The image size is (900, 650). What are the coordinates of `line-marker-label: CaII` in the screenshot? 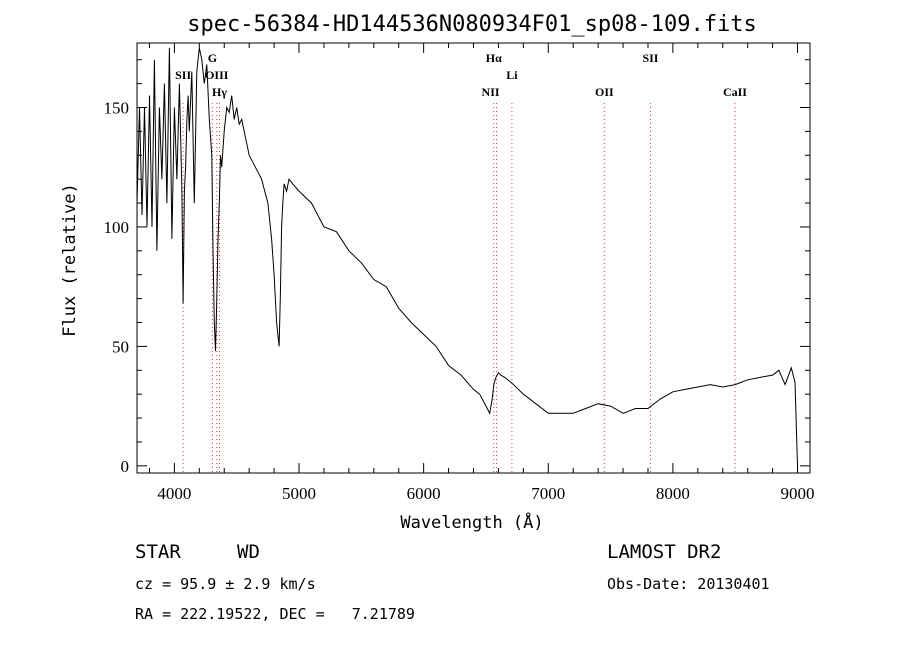 It's located at (735, 92).